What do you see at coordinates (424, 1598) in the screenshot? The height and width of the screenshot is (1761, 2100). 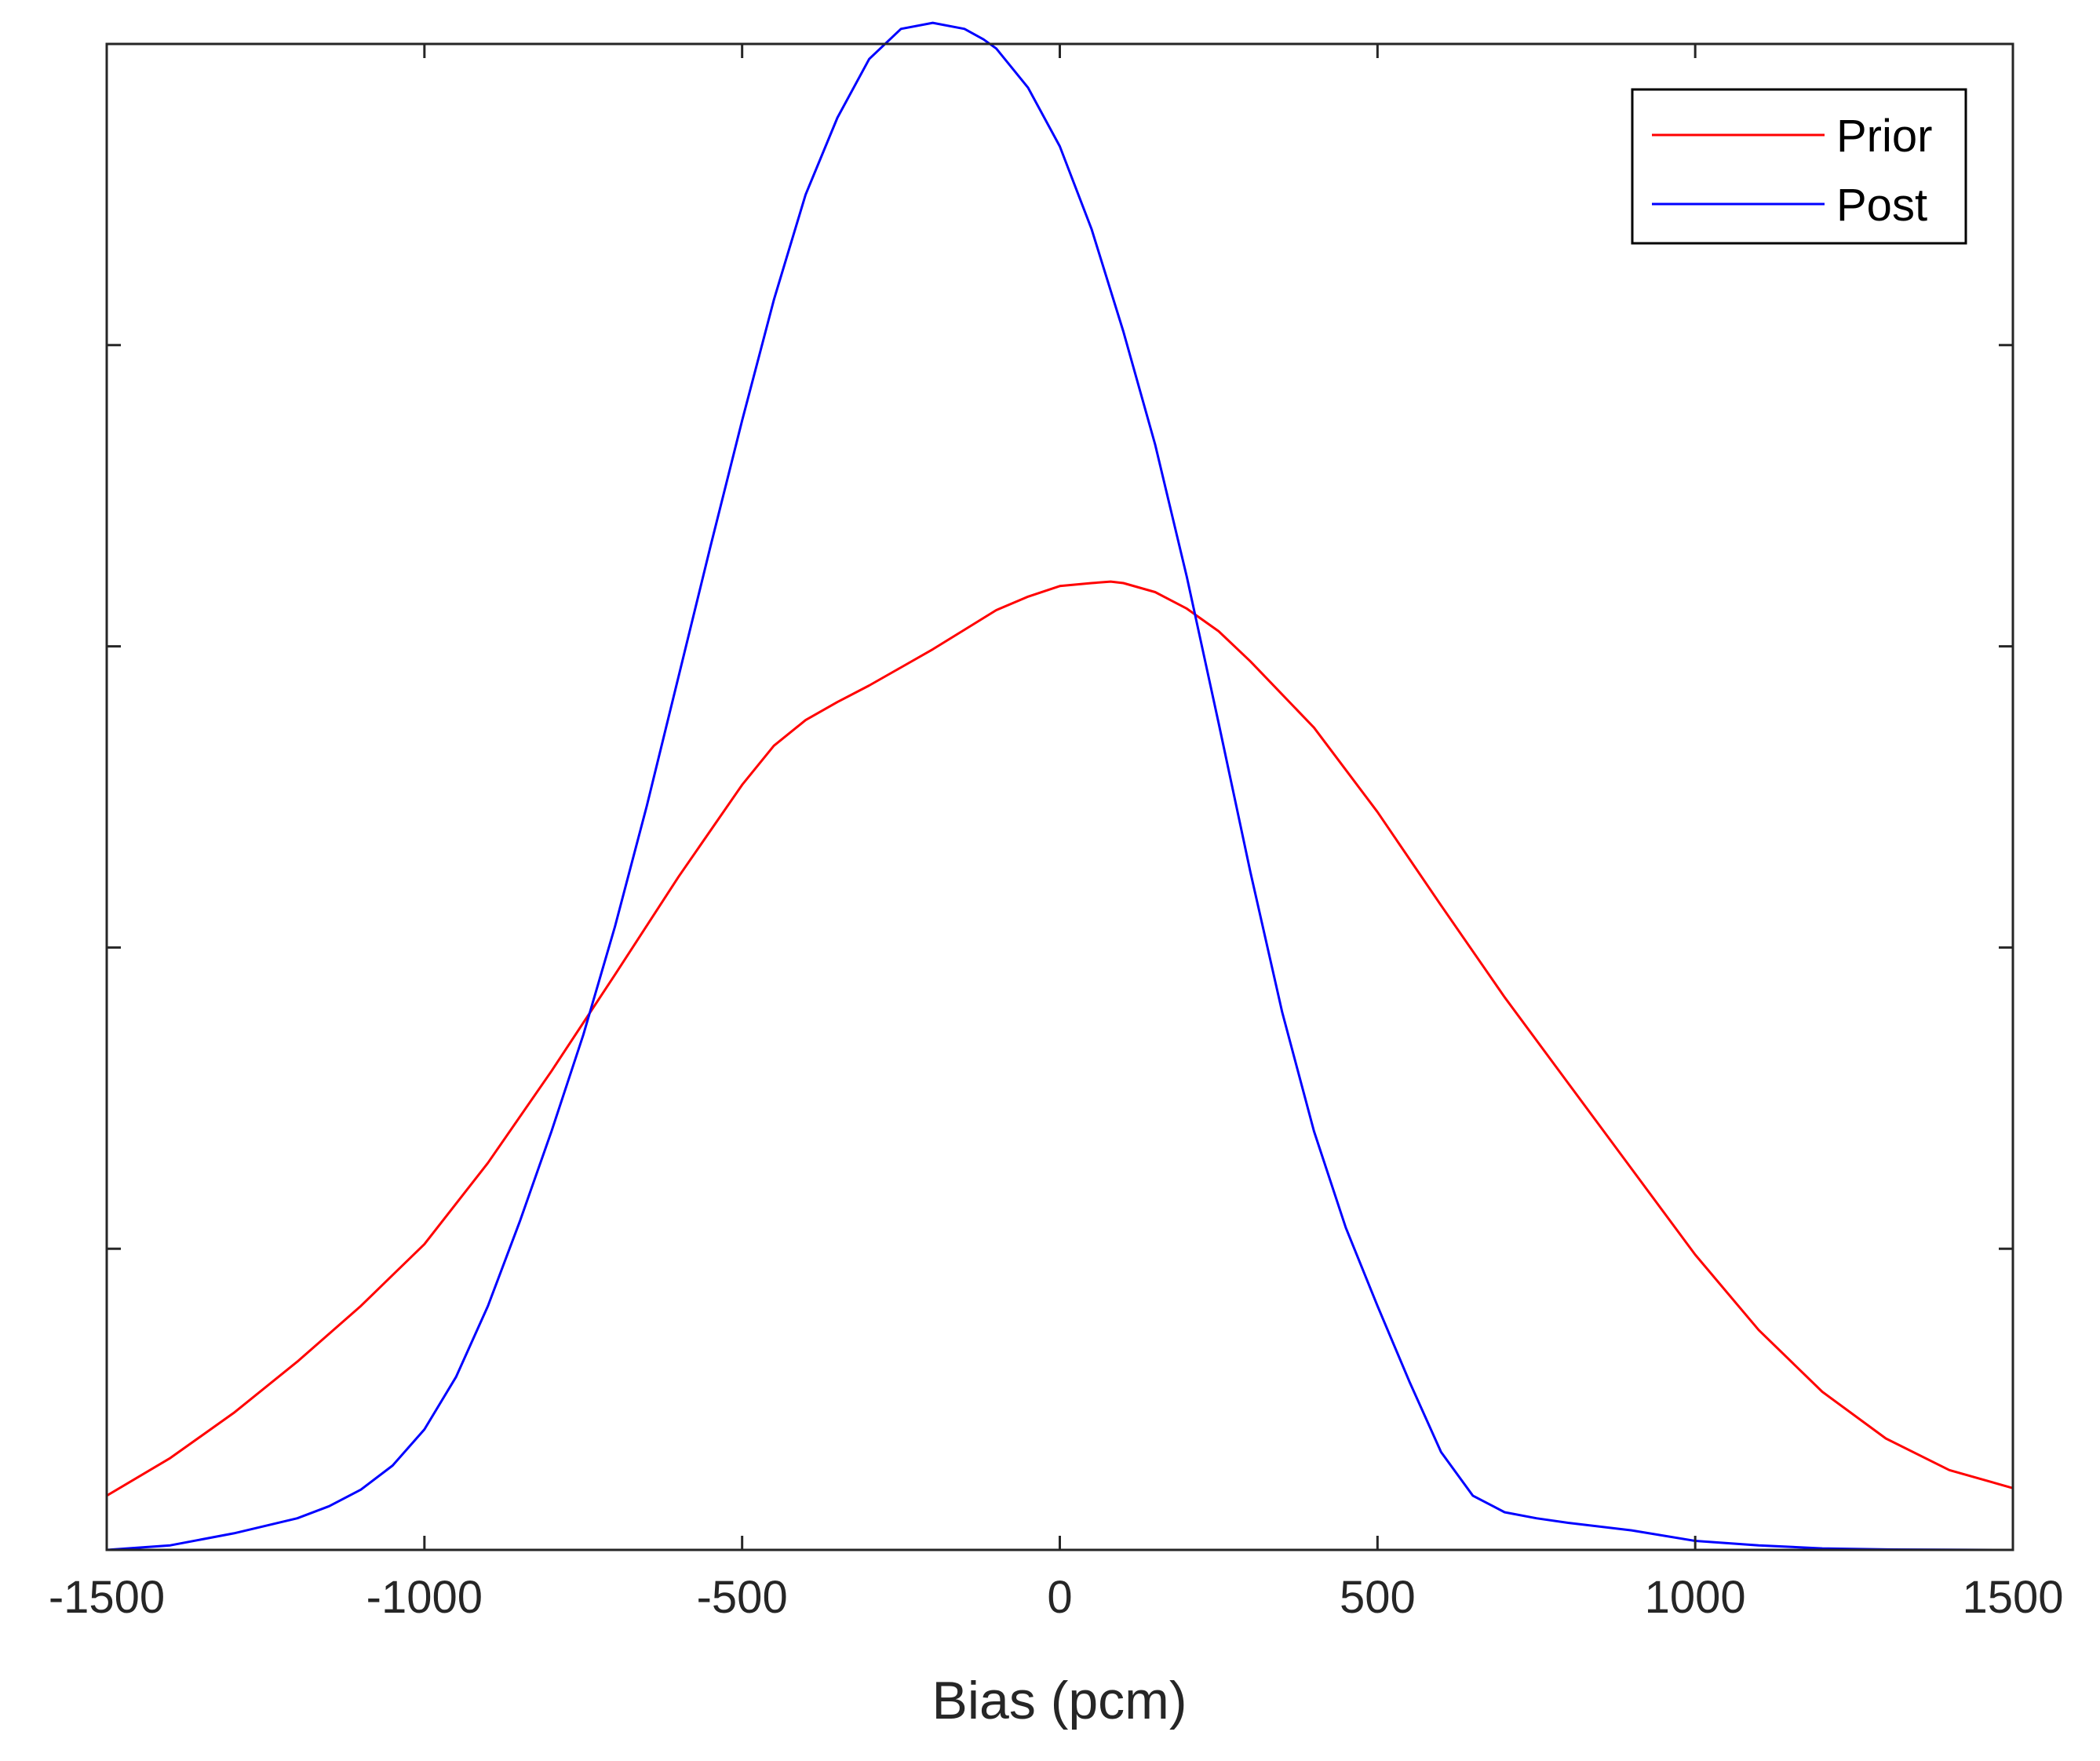 I see `x-tick-label: -1000` at bounding box center [424, 1598].